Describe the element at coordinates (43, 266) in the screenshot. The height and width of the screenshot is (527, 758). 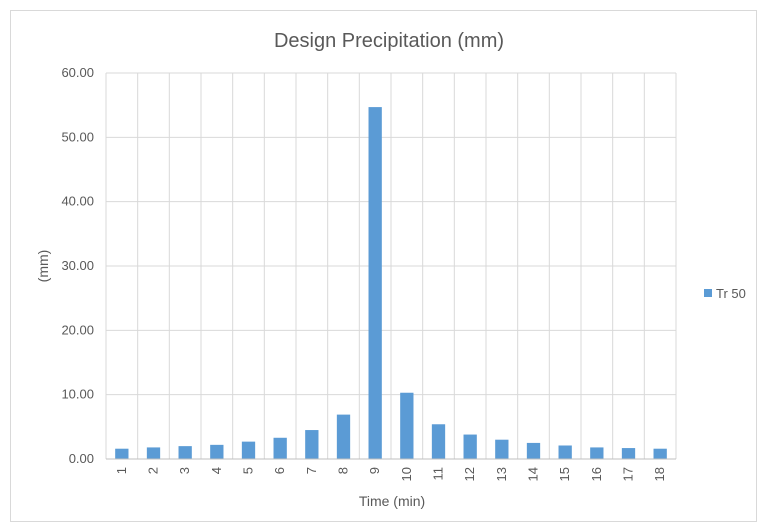
I see `y-axis-title: (mm)` at that location.